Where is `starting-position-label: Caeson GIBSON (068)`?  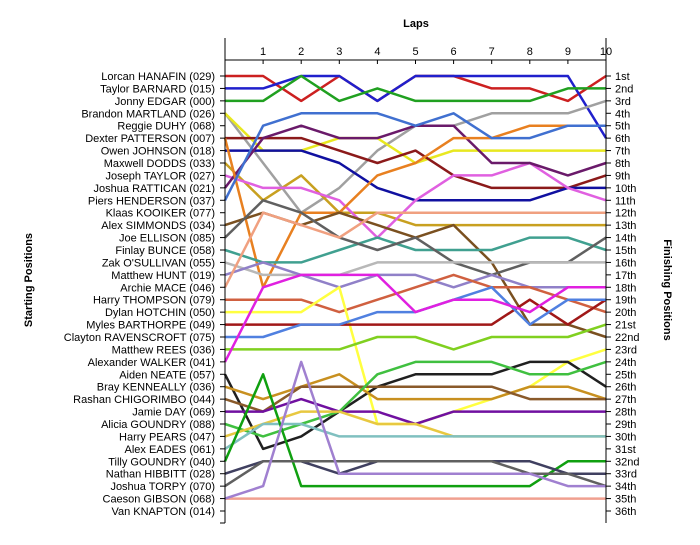
starting-position-label: Caeson GIBSON (068) is located at coordinates (159, 500).